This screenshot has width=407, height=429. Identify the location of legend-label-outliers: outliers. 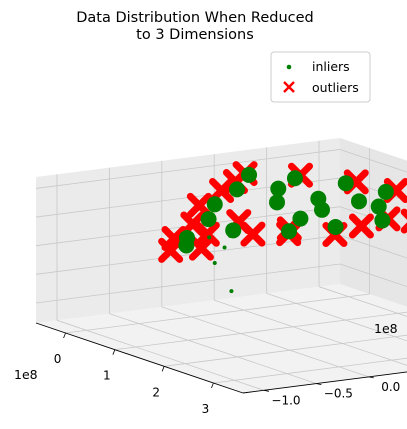
(335, 87).